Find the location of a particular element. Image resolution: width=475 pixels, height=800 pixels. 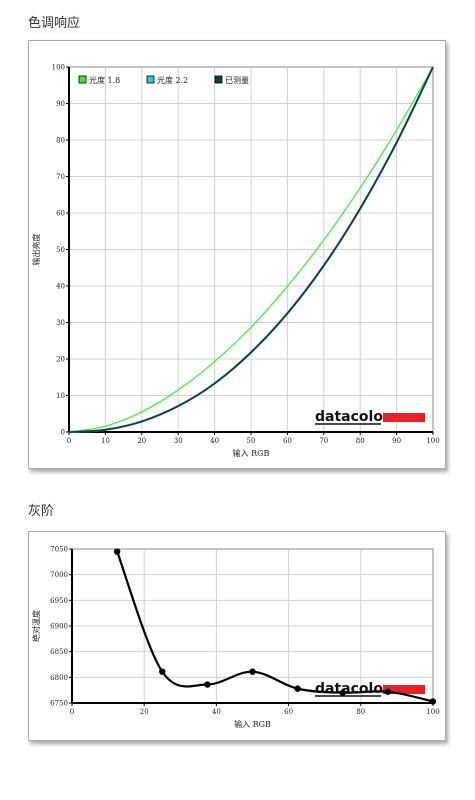

y-tick-label: 20 is located at coordinates (60, 360).